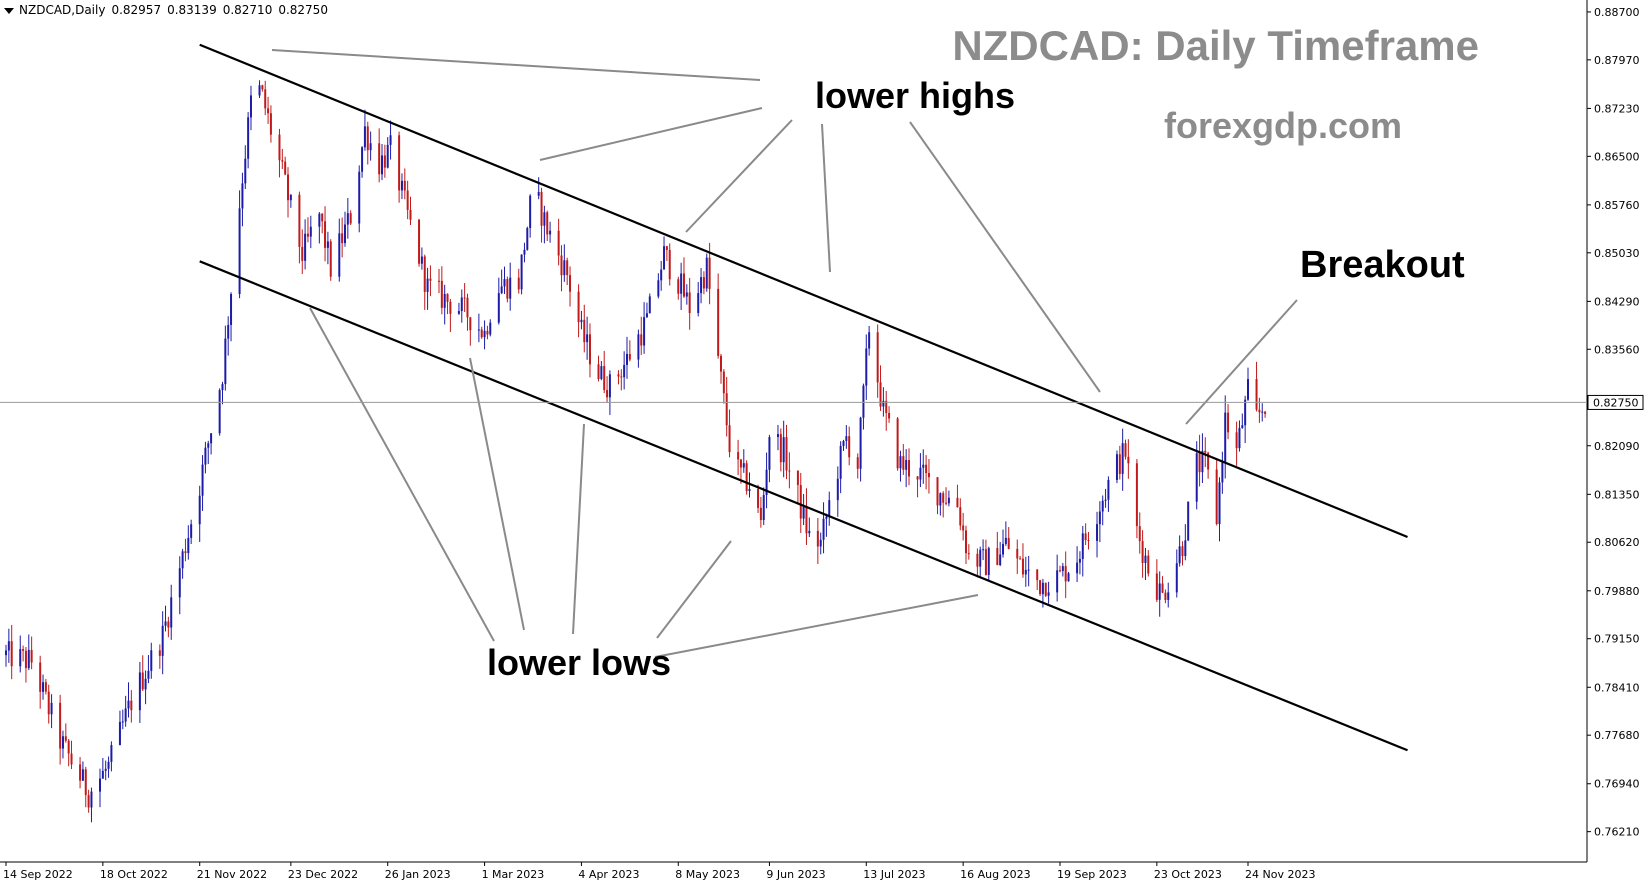 This screenshot has height=884, width=1649. Describe the element at coordinates (1617, 639) in the screenshot. I see `y-tick-label: 0.79150` at that location.